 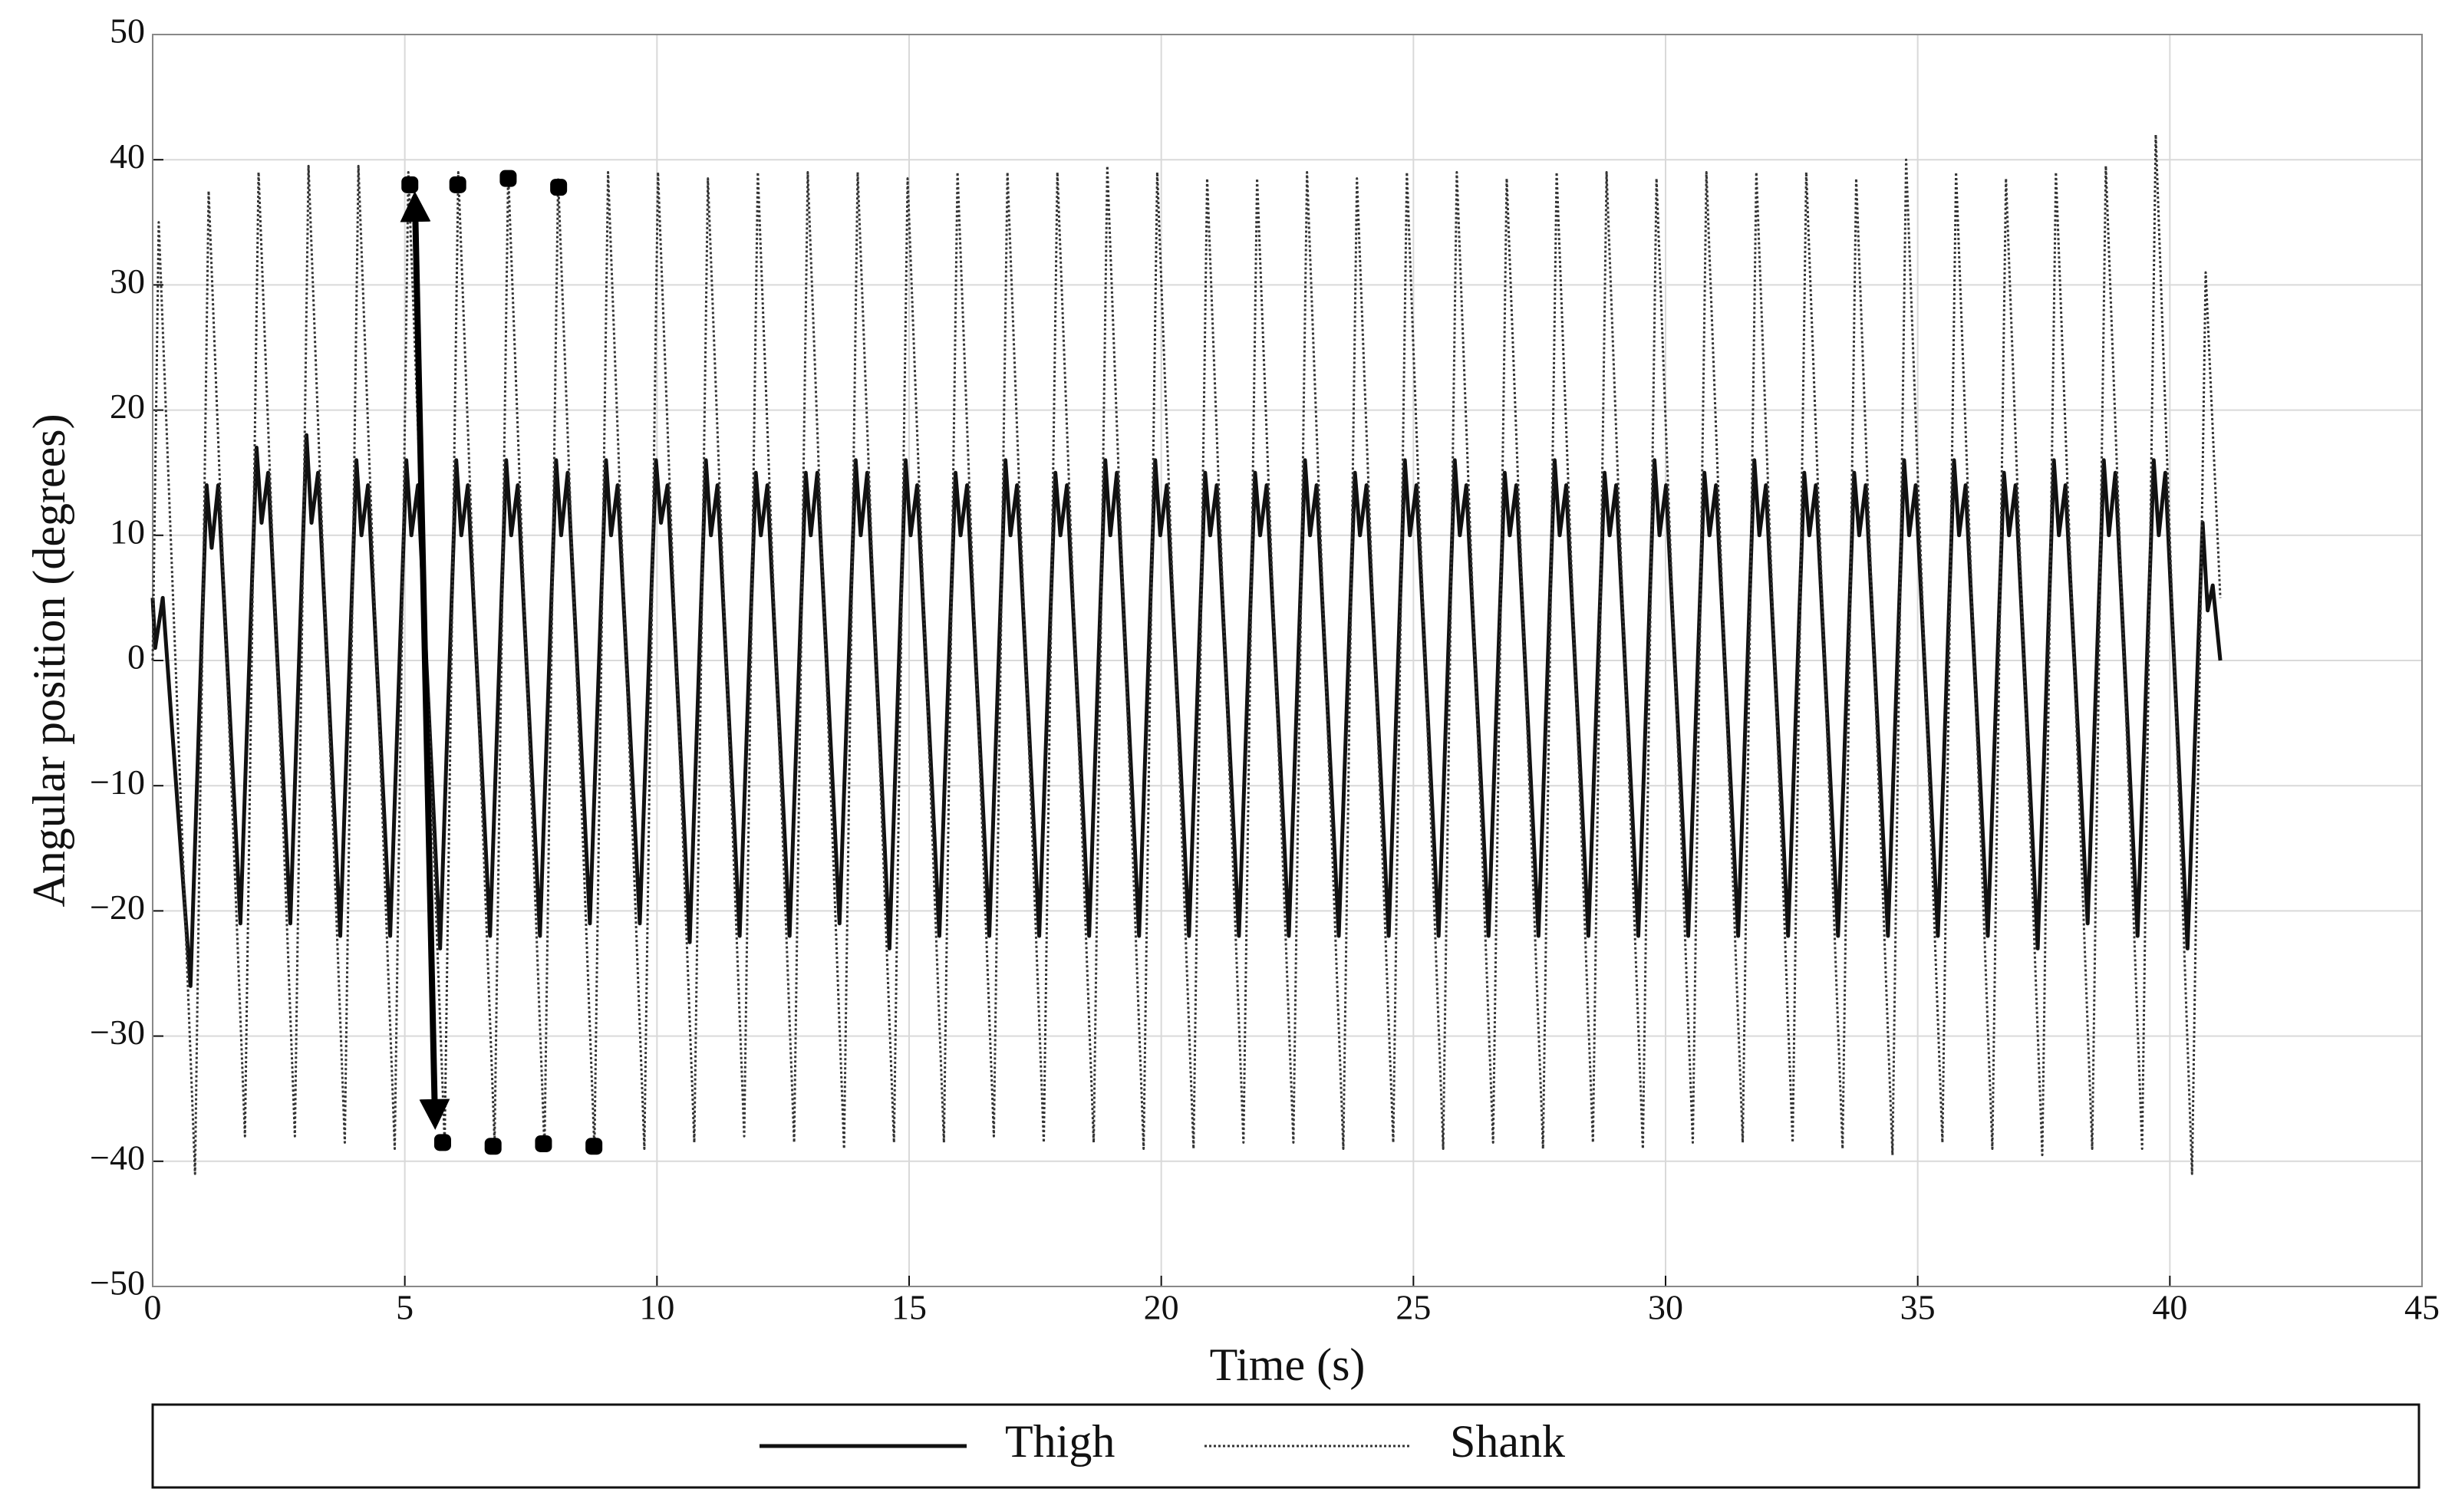 What do you see at coordinates (1288, 1364) in the screenshot?
I see `x-axis-title: Time (s)` at bounding box center [1288, 1364].